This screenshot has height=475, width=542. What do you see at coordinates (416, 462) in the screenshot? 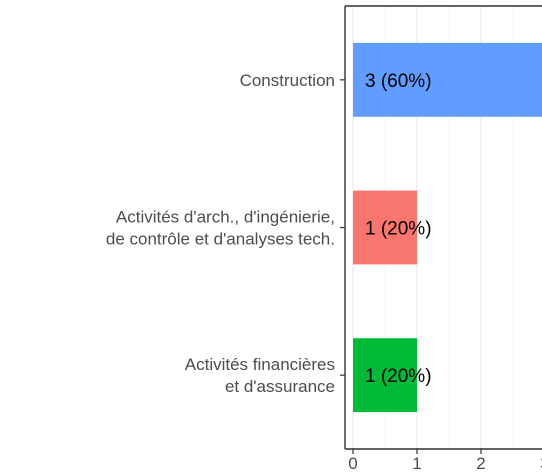
I see `x-tick-label: 1` at bounding box center [416, 462].